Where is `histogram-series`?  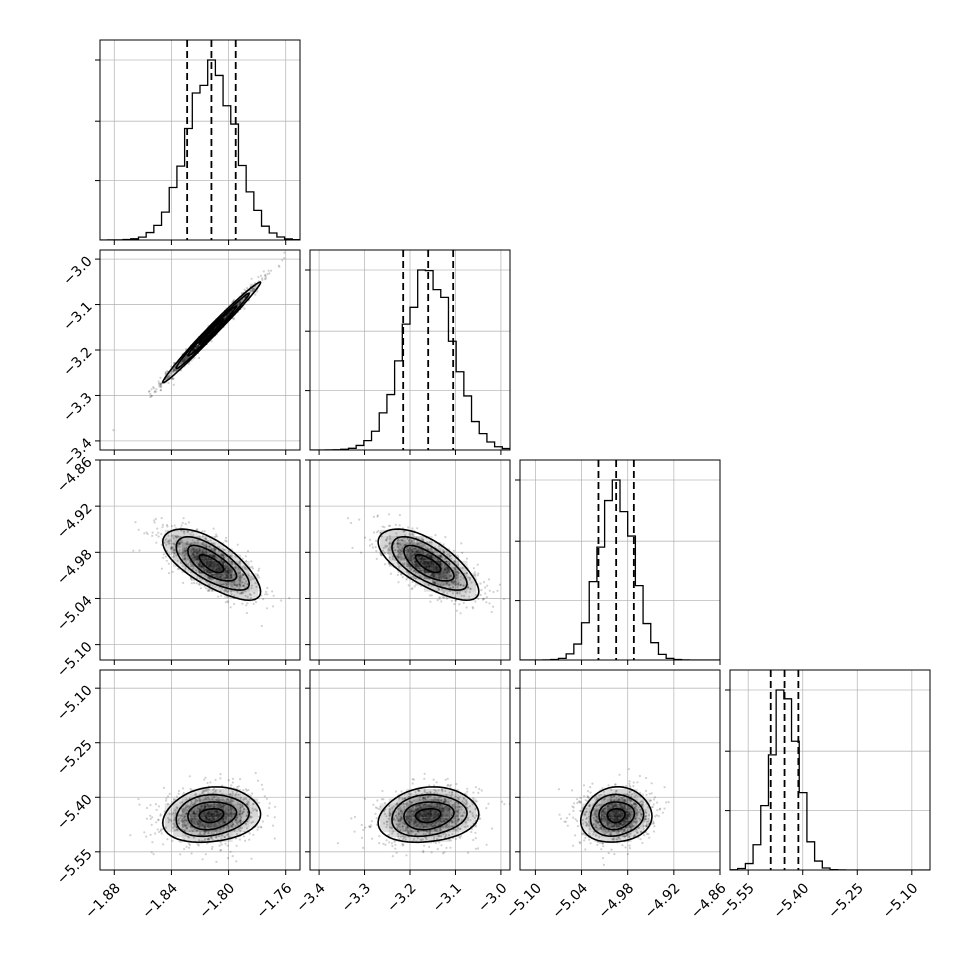
histogram-series is located at coordinates (200, 149).